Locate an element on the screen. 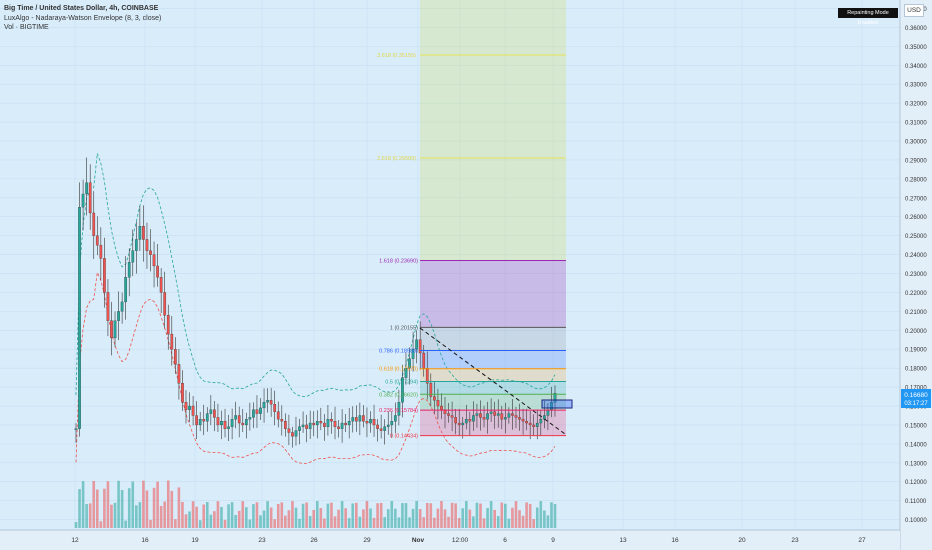 This screenshot has width=932, height=550. fib-label-upper: 3.618 (0.35155) is located at coordinates (396, 56).